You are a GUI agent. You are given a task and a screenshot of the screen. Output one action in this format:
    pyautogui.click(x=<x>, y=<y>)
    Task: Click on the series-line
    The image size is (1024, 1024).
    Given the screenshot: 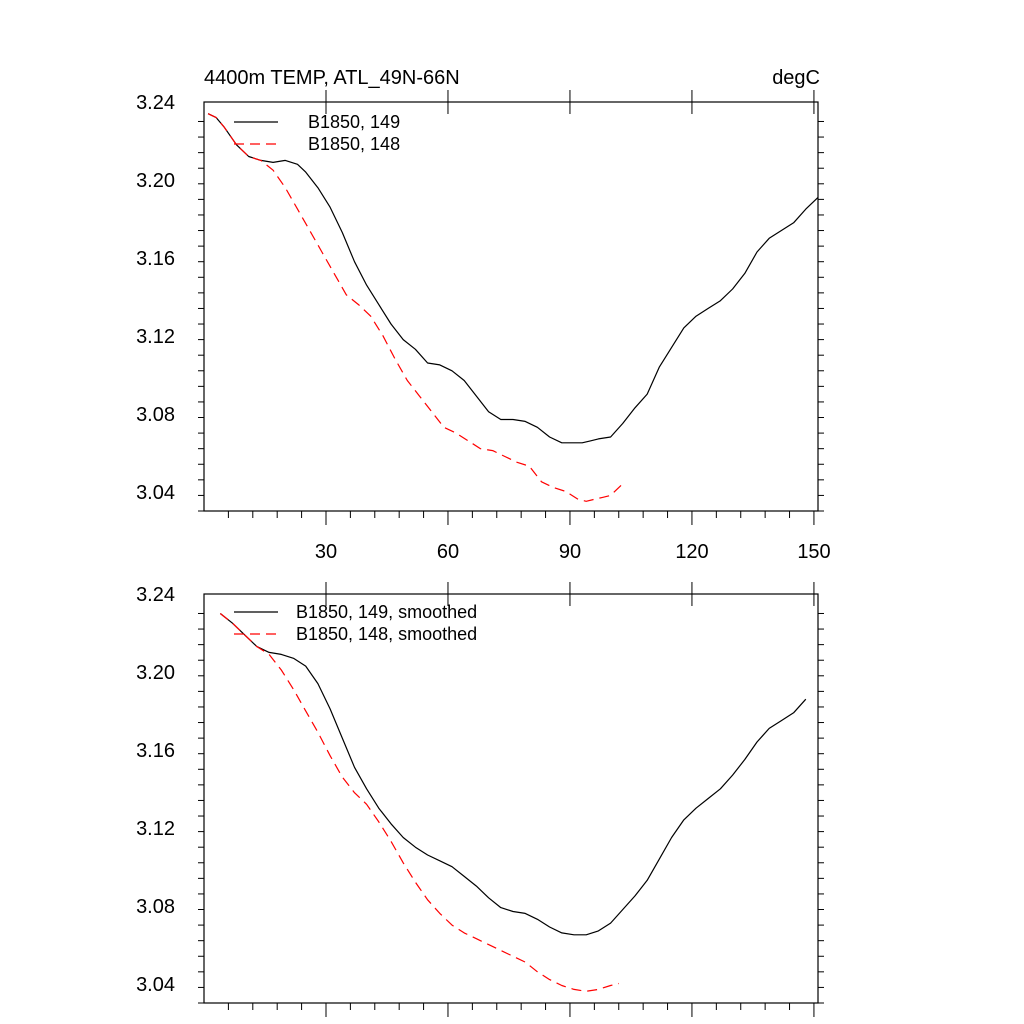 What is the action you would take?
    pyautogui.click(x=419, y=802)
    